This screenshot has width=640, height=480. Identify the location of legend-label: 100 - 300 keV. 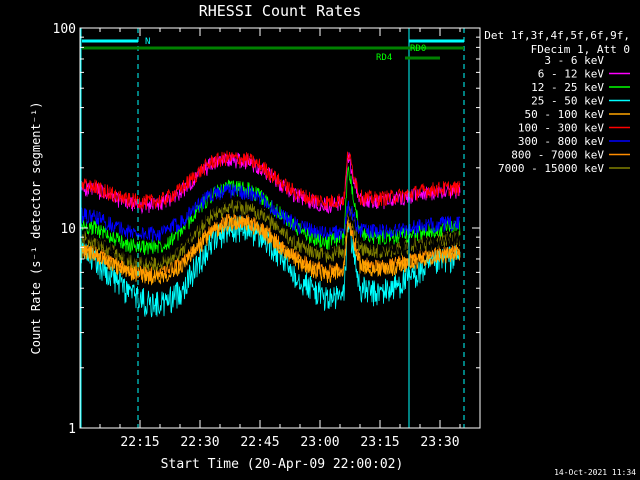
(561, 128).